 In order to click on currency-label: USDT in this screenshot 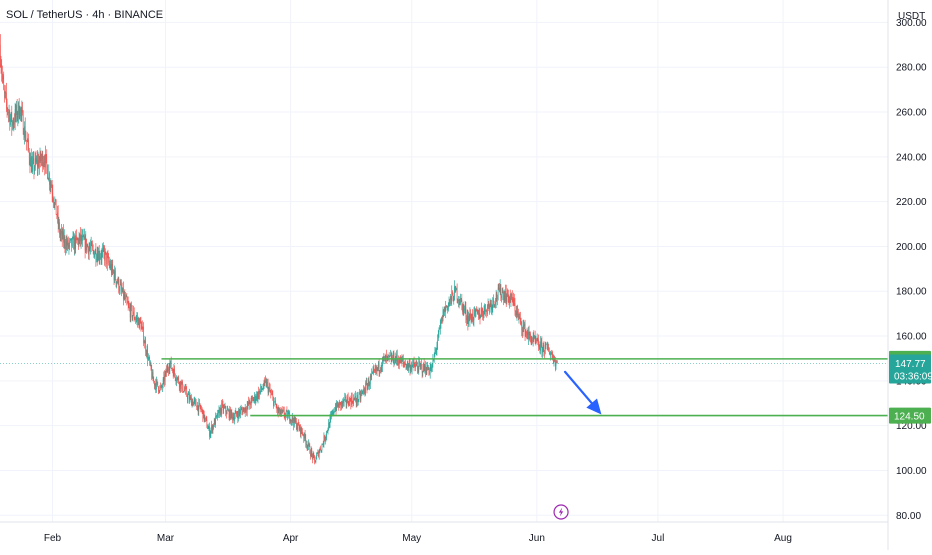, I will do `click(912, 16)`.